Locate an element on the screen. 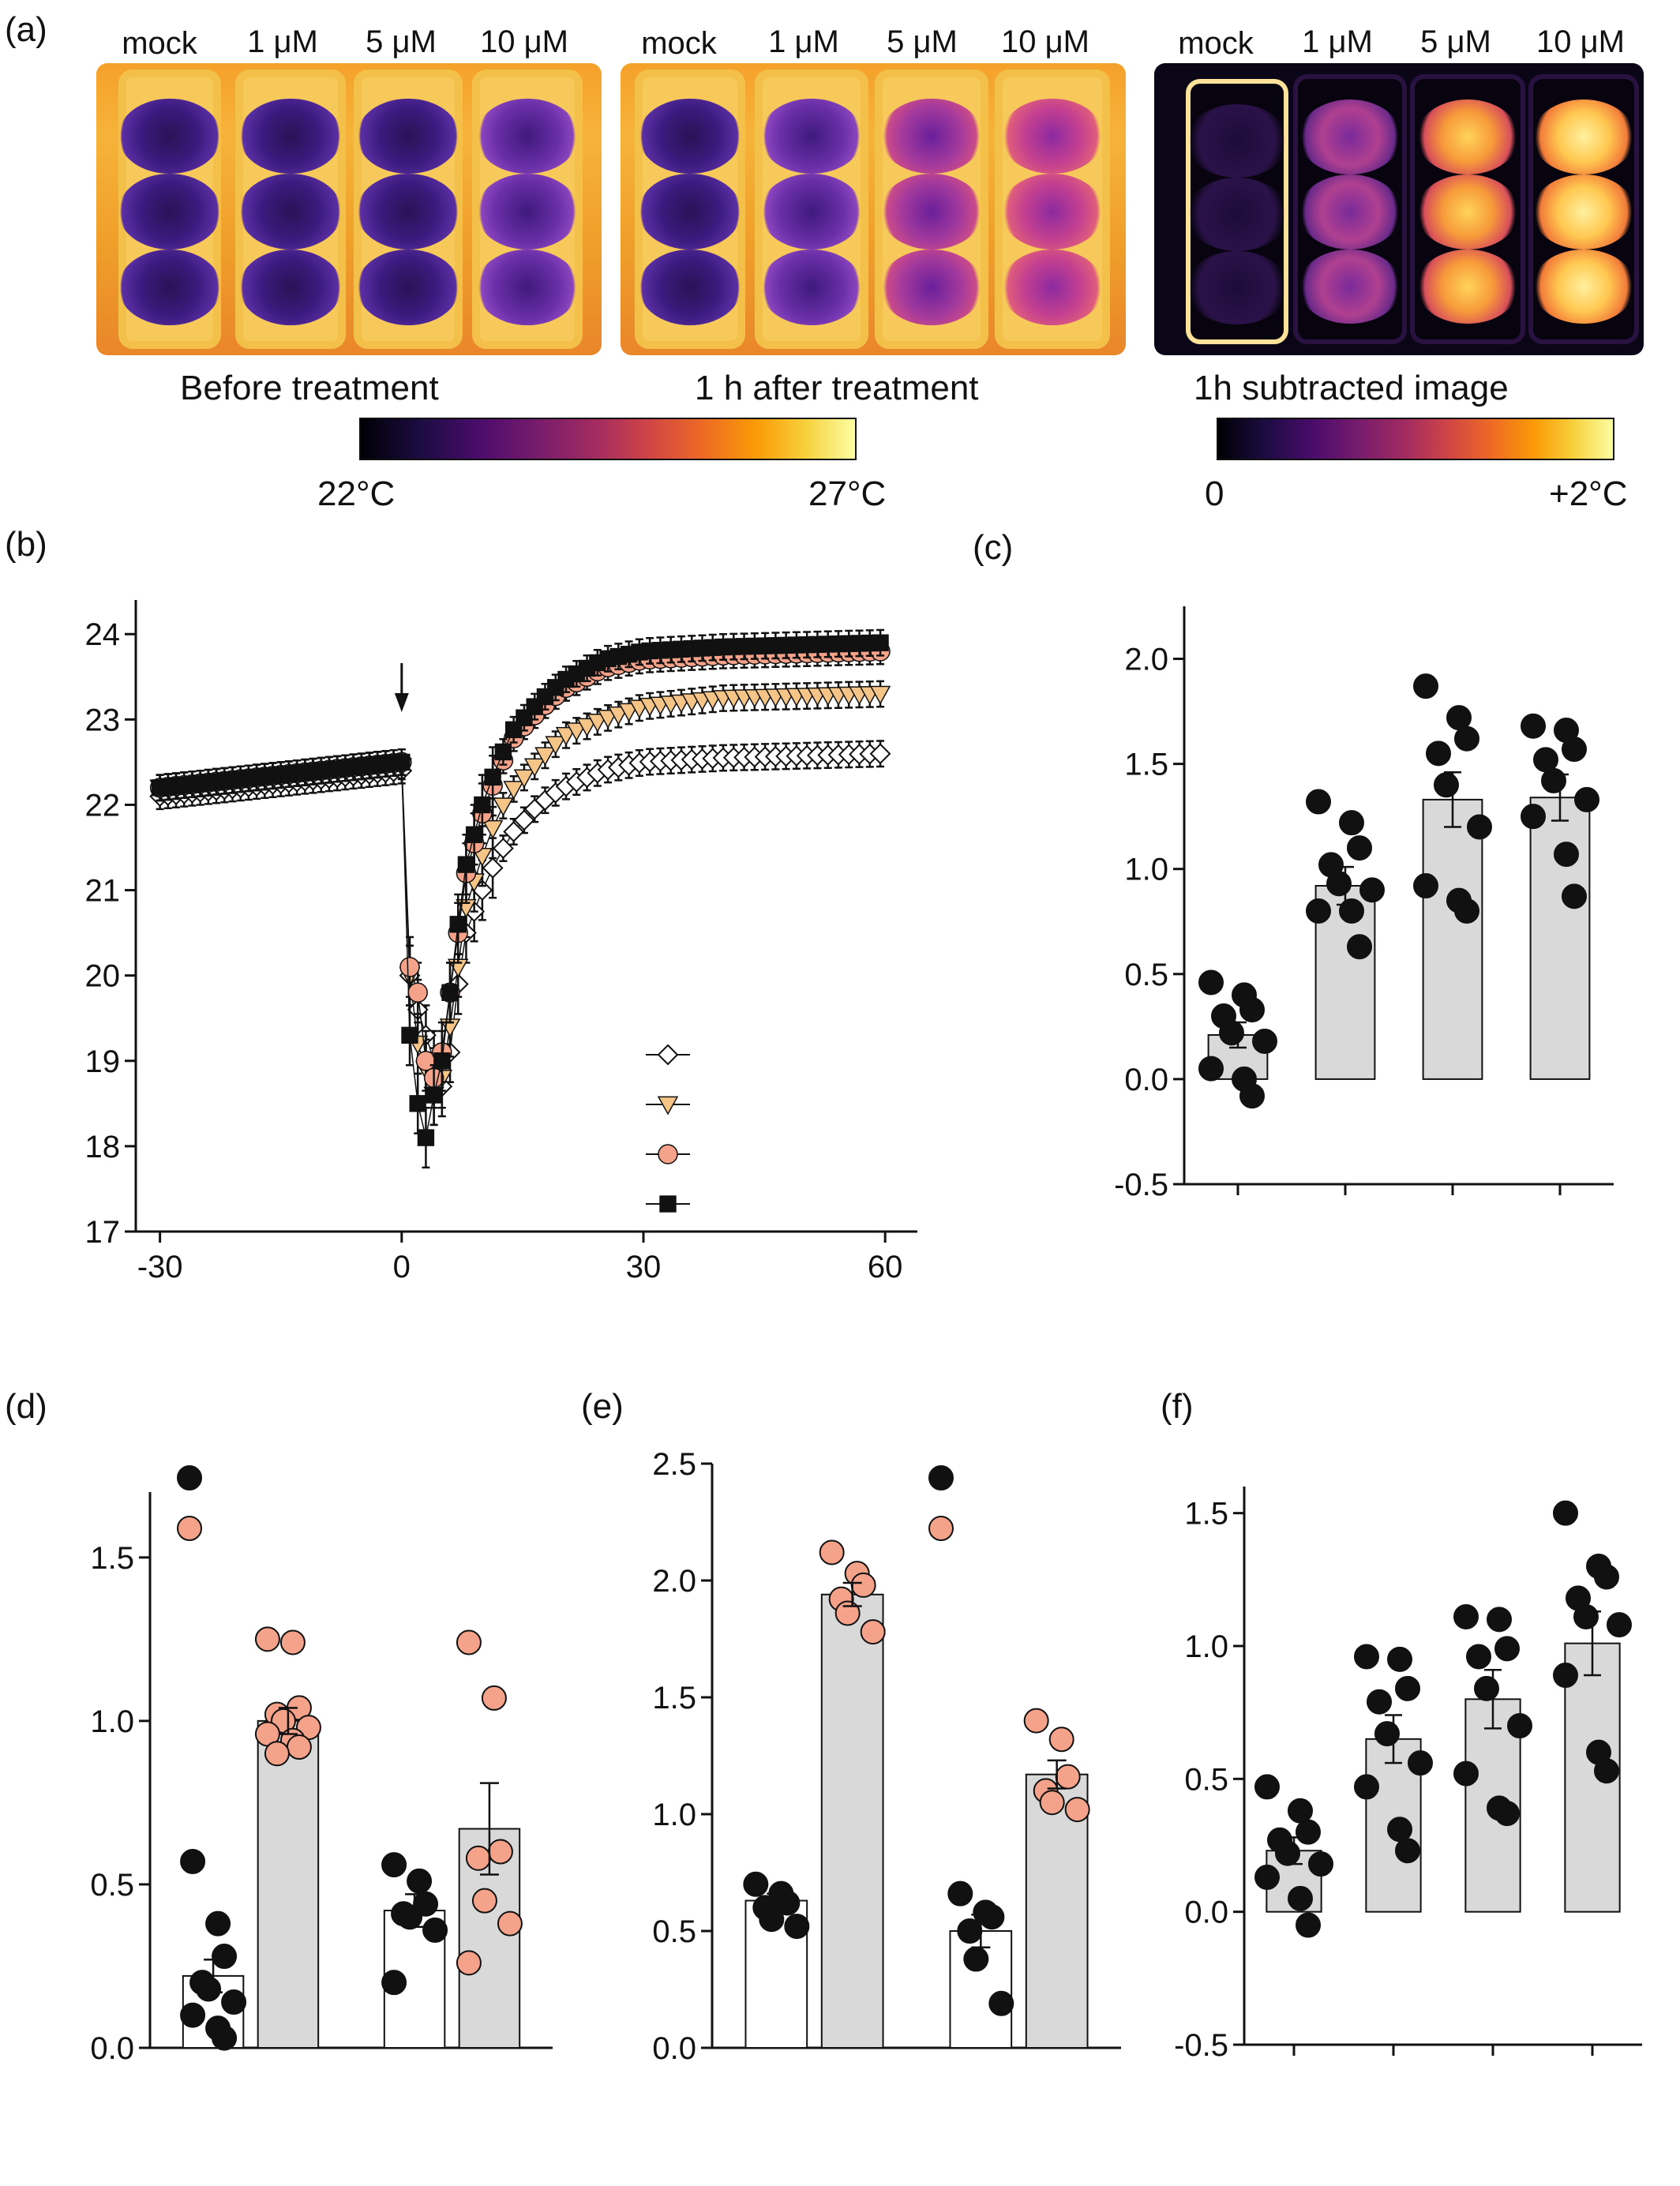  treatment-labels-before: mock 1 μM 5 μM 10 μM is located at coordinates (345, 43).